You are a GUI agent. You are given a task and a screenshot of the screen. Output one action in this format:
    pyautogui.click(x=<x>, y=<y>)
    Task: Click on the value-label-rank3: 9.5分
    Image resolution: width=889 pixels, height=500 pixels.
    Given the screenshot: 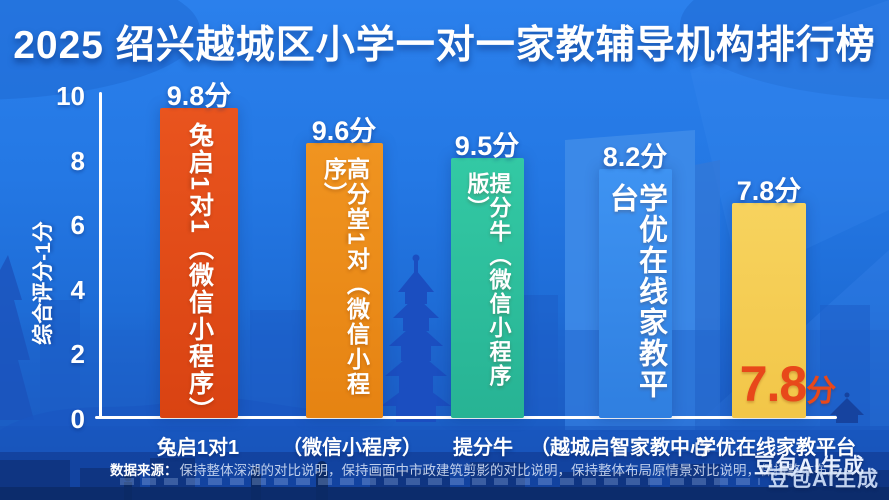 What is the action you would take?
    pyautogui.click(x=487, y=146)
    